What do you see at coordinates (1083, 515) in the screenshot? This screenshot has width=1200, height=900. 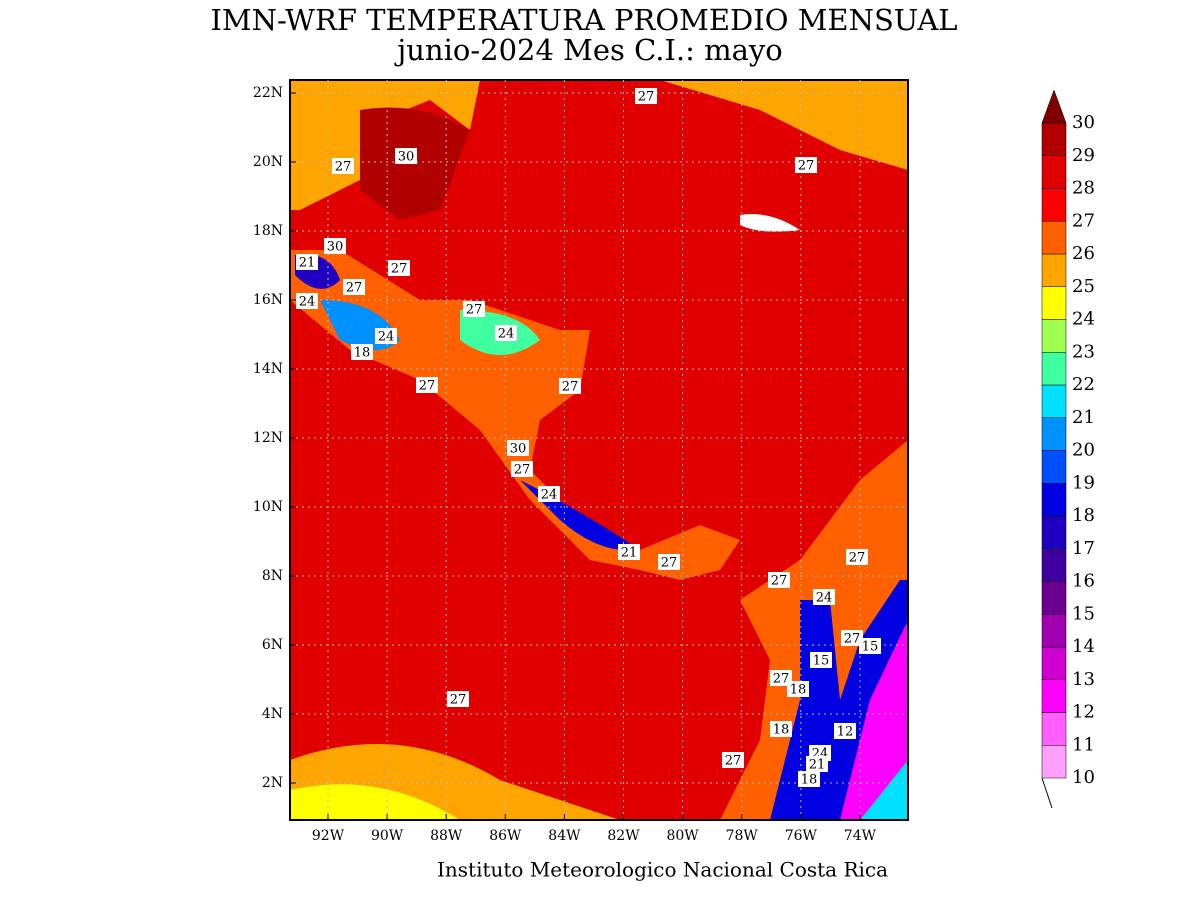 I see `colorbar-label: 18` at bounding box center [1083, 515].